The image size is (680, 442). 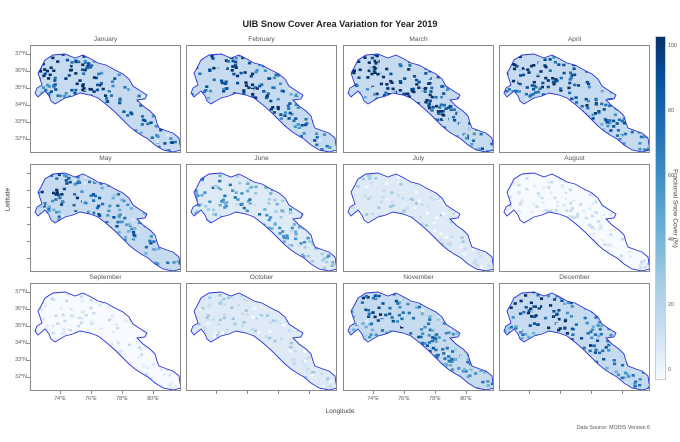 I want to click on panel-title: March, so click(x=418, y=39).